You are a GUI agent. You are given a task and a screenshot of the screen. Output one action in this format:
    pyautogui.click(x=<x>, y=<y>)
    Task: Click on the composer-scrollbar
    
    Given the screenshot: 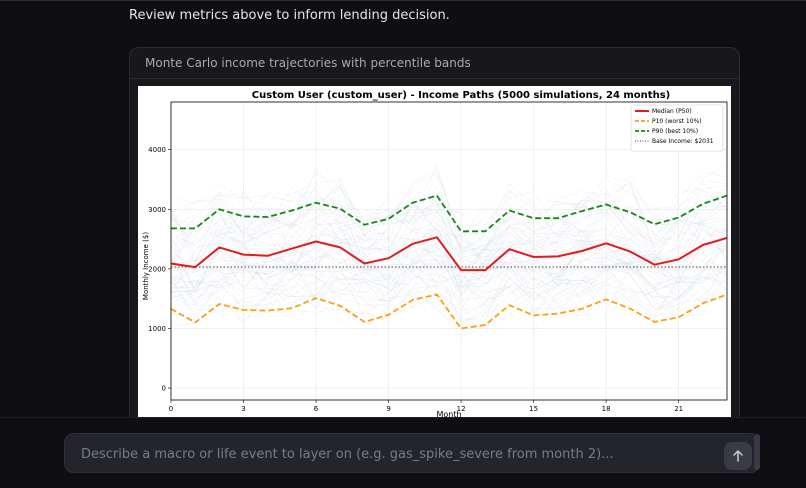 What is the action you would take?
    pyautogui.click(x=757, y=452)
    